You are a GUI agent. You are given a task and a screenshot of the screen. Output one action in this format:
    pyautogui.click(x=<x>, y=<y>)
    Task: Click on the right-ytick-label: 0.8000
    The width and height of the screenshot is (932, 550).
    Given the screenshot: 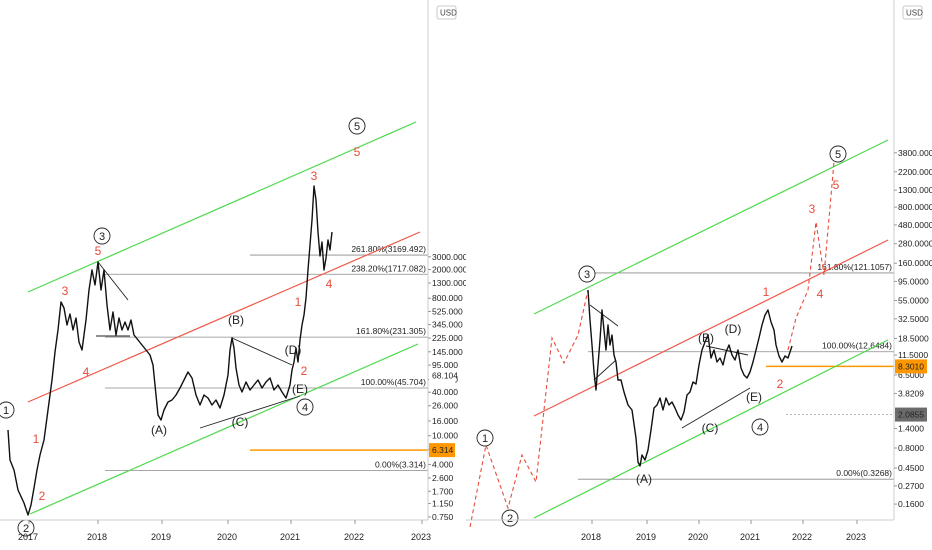 What is the action you would take?
    pyautogui.click(x=911, y=448)
    